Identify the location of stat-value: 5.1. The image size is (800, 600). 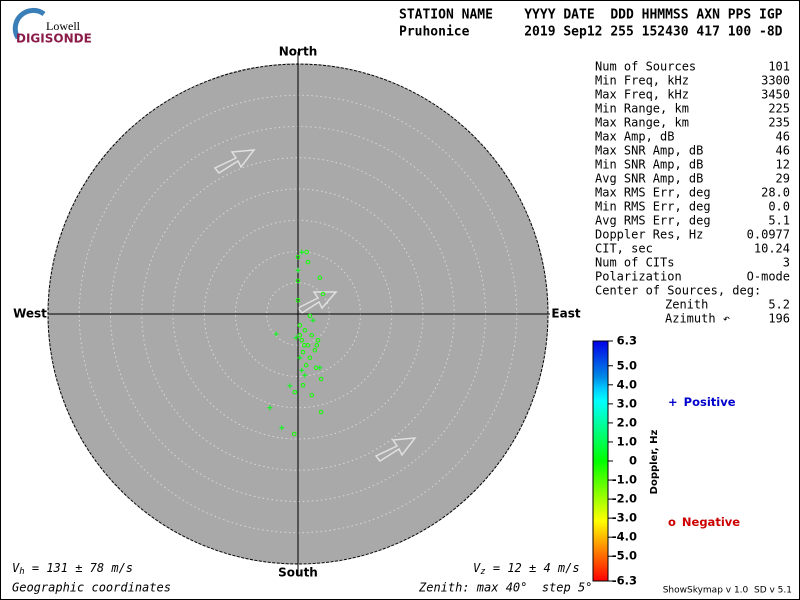
(779, 221).